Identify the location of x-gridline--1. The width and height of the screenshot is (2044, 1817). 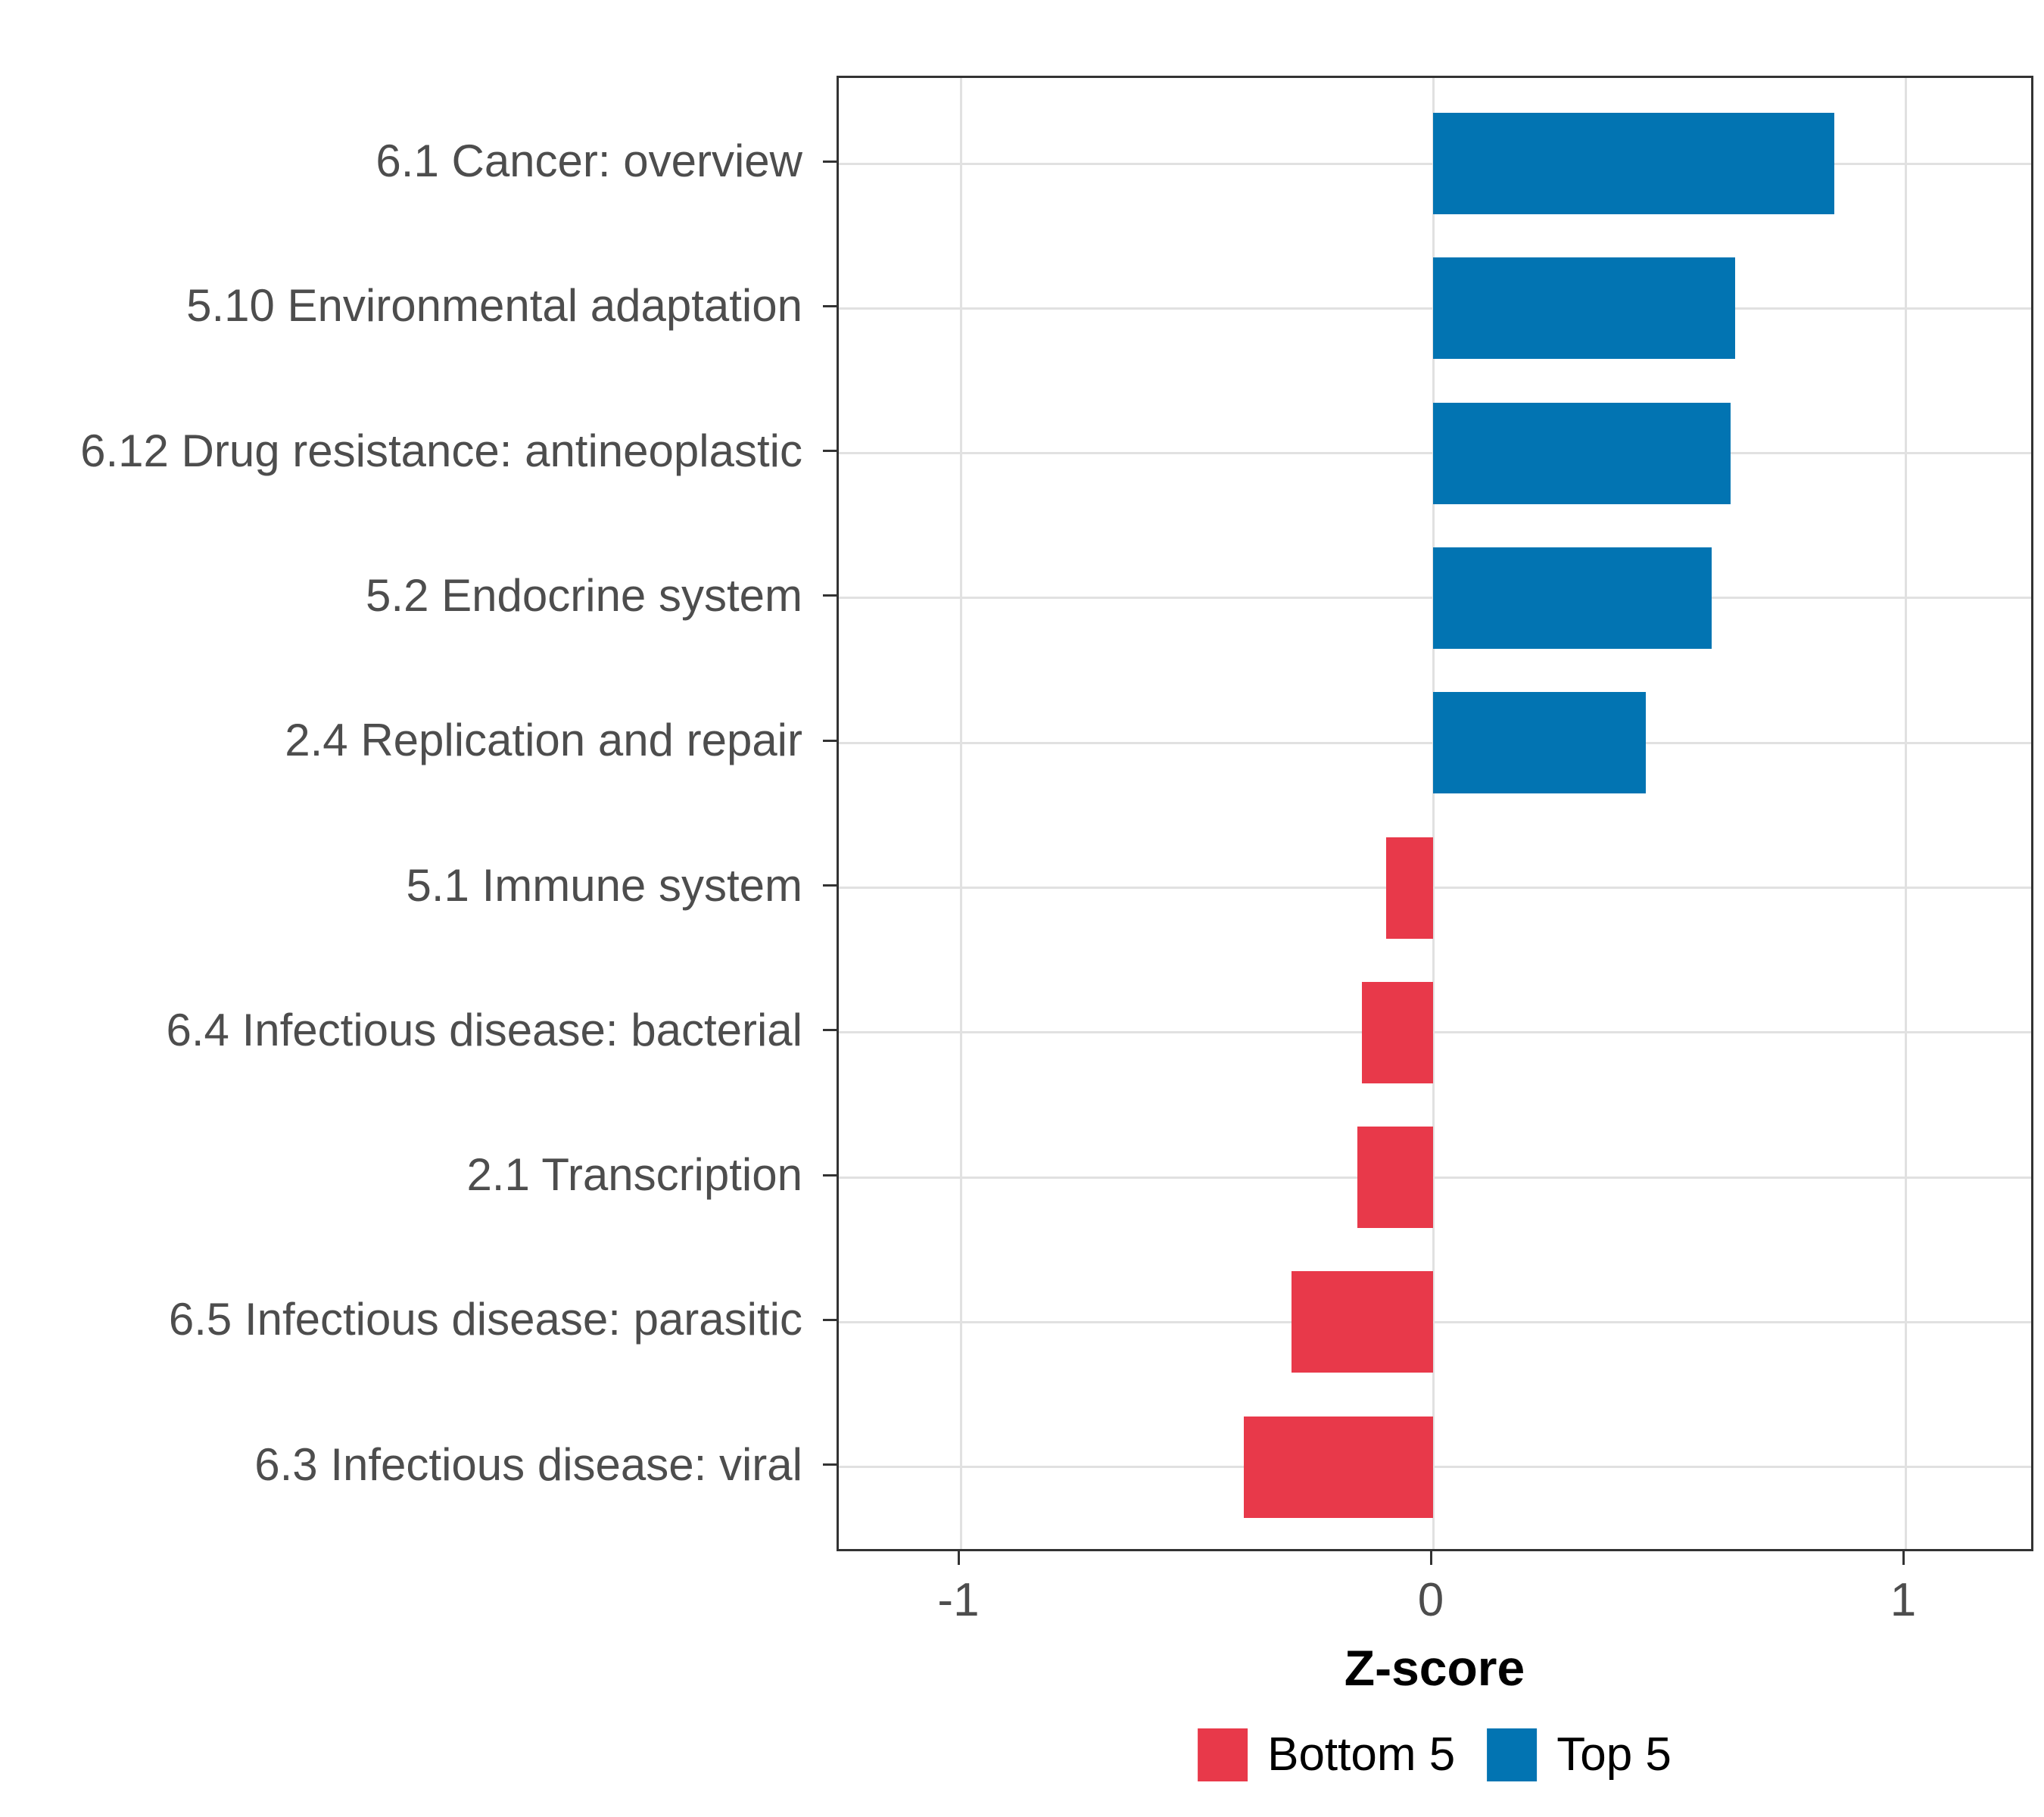
(961, 813).